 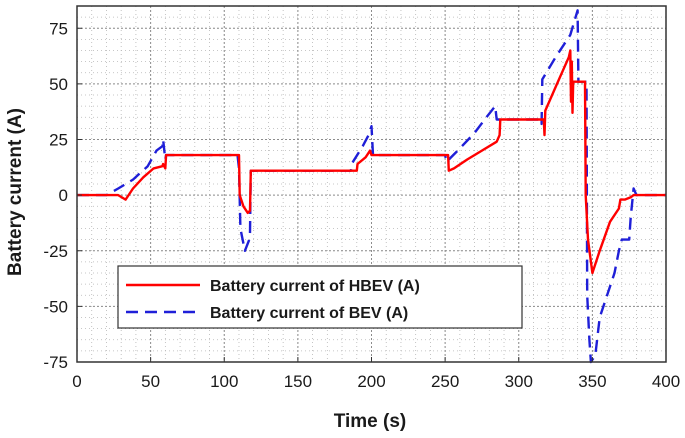 I want to click on legend-box, so click(x=320, y=297).